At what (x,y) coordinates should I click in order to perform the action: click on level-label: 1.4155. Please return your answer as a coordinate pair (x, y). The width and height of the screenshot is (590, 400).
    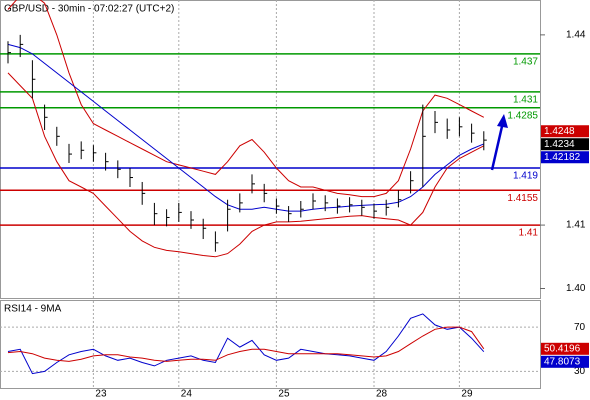
    Looking at the image, I should click on (522, 198).